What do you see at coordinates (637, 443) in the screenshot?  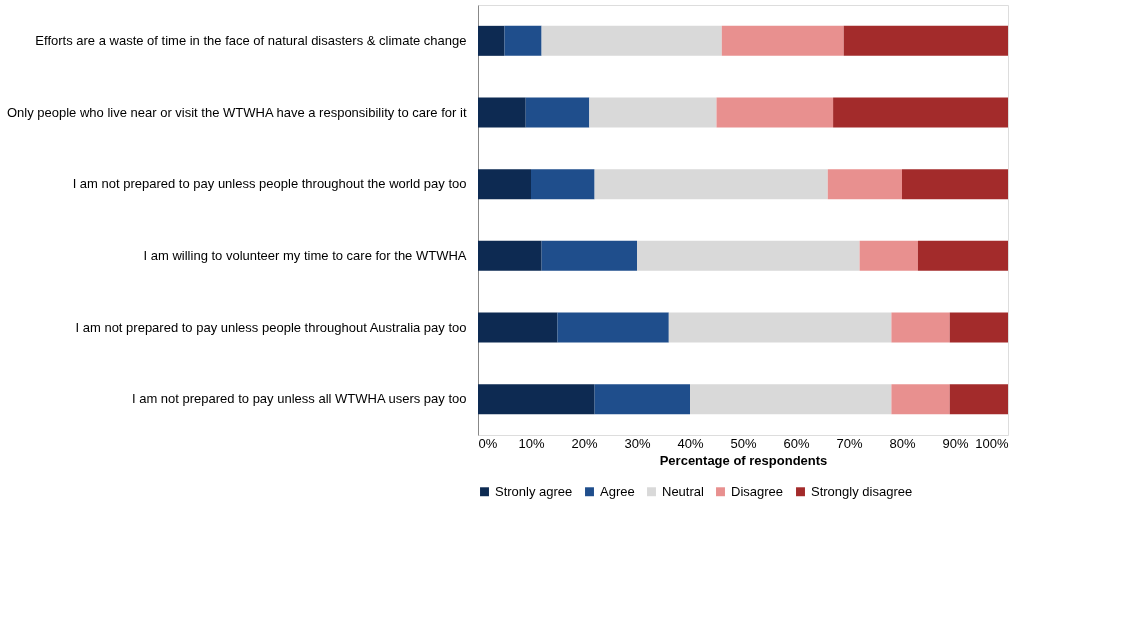 I see `x-tick-label: 30%` at bounding box center [637, 443].